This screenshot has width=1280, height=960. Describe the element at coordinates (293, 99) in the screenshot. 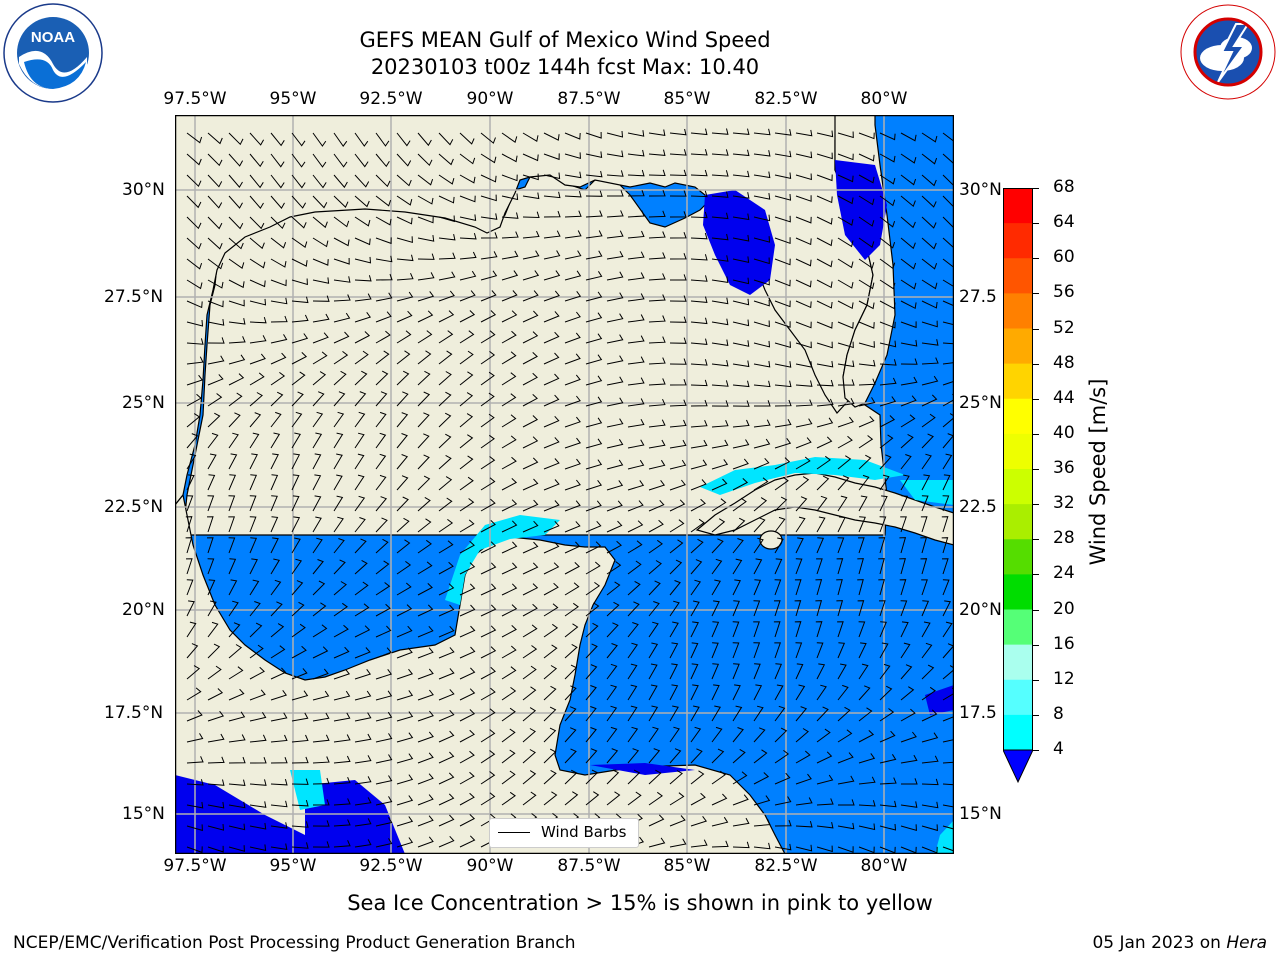

I see `lon-label-top: 95°W` at that location.